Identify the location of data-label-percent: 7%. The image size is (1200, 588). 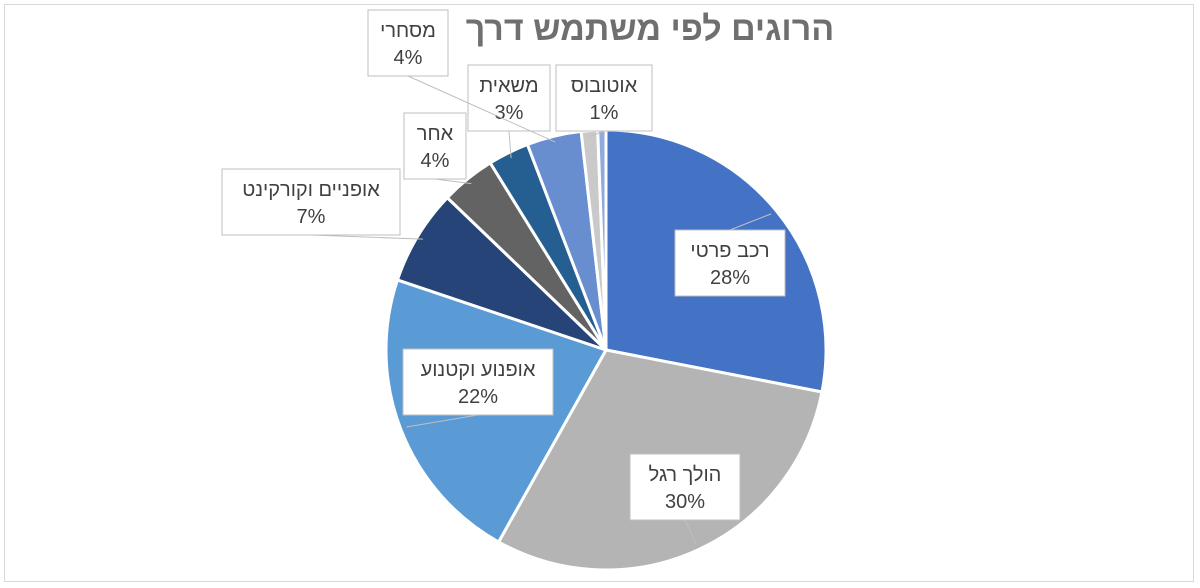
(311, 217).